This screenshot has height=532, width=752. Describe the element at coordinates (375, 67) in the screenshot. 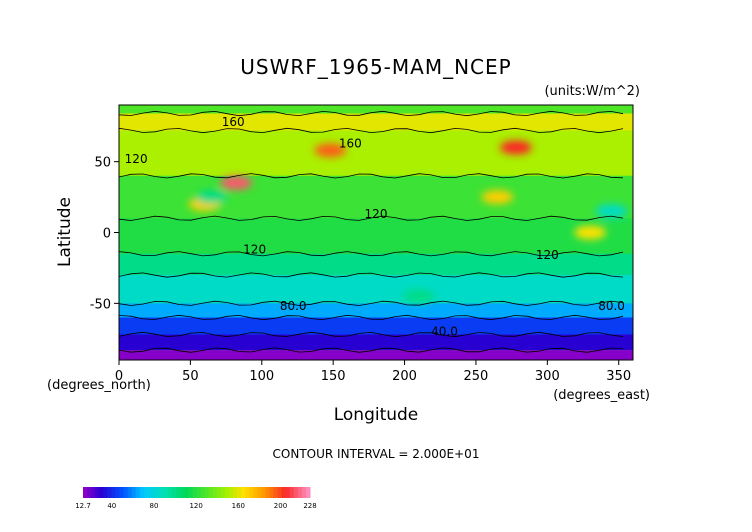

I see `chart-title: USWRF_1965-MAM_NCEP` at that location.